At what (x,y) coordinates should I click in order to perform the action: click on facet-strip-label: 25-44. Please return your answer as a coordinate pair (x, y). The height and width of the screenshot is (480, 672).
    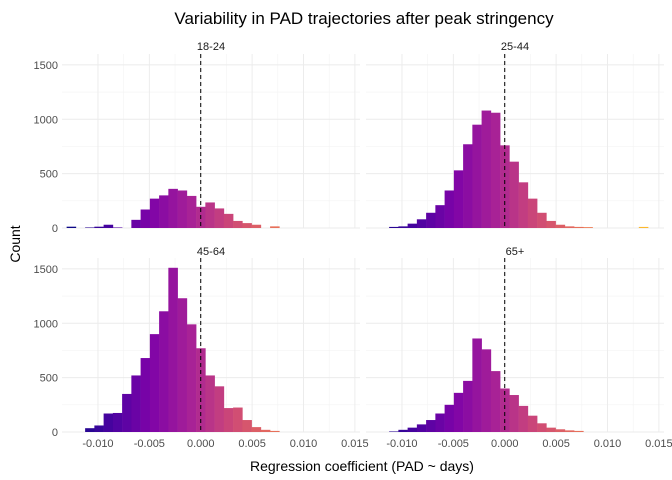
    Looking at the image, I should click on (515, 47).